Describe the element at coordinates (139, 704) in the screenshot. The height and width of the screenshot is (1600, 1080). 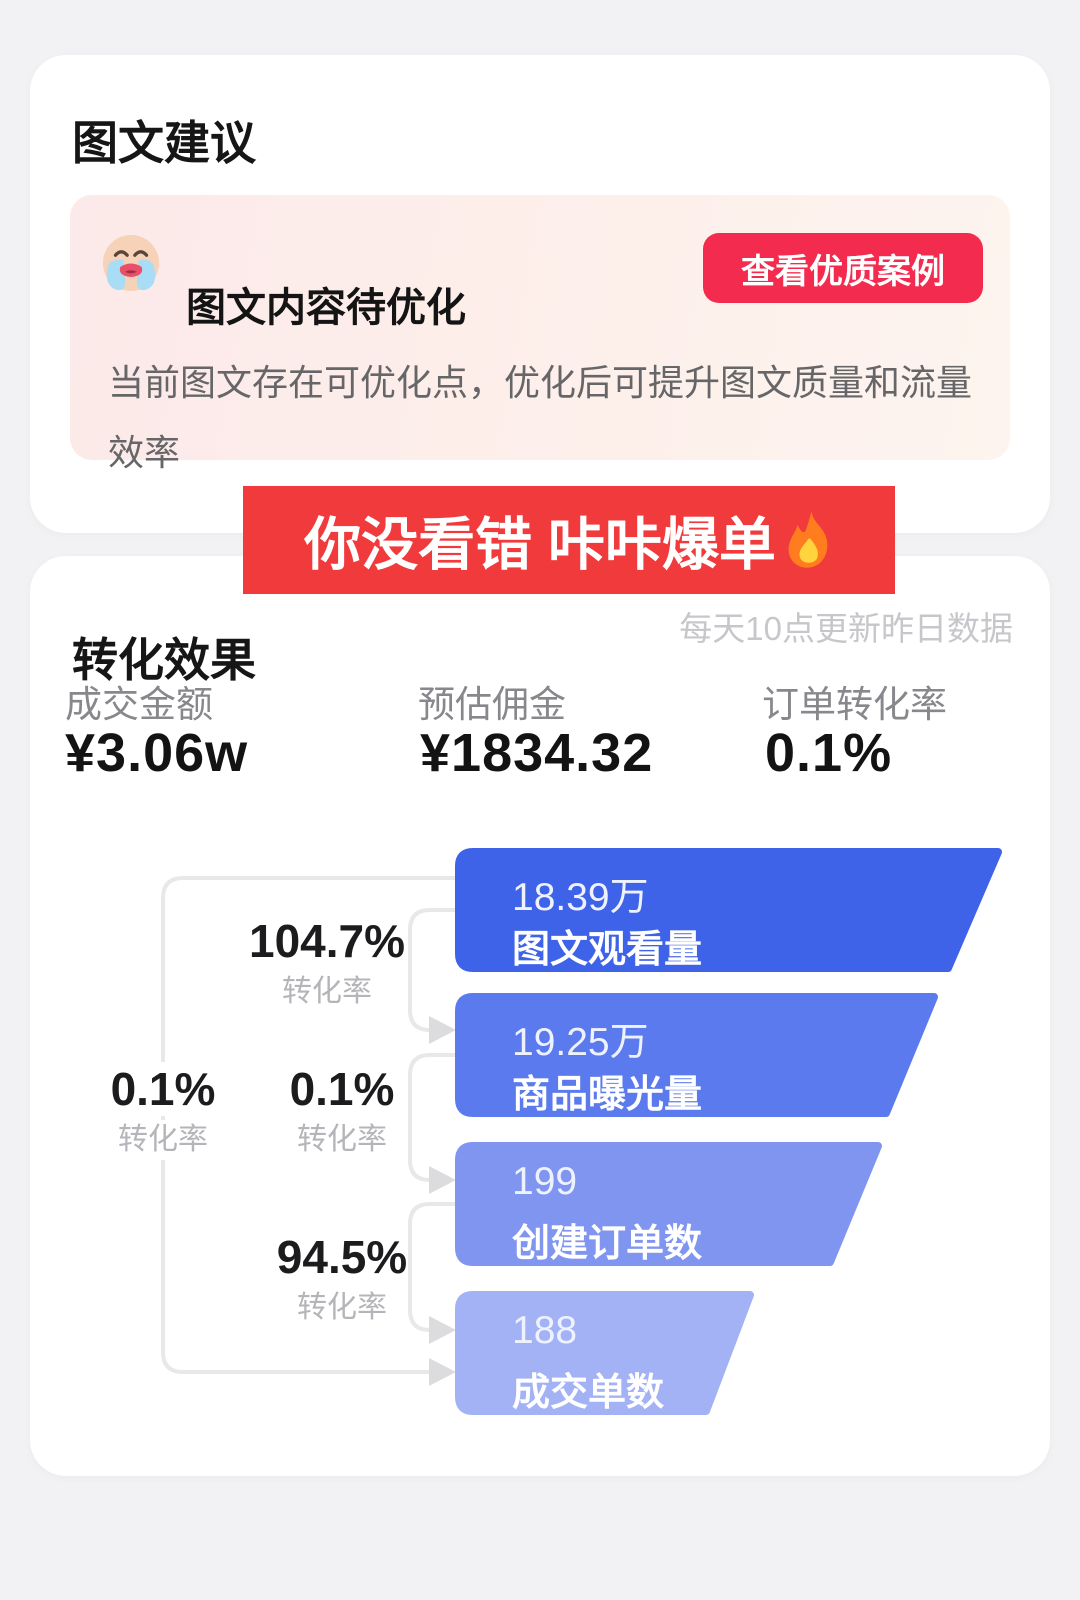
I see `metric-label-gmv: 成交金额` at that location.